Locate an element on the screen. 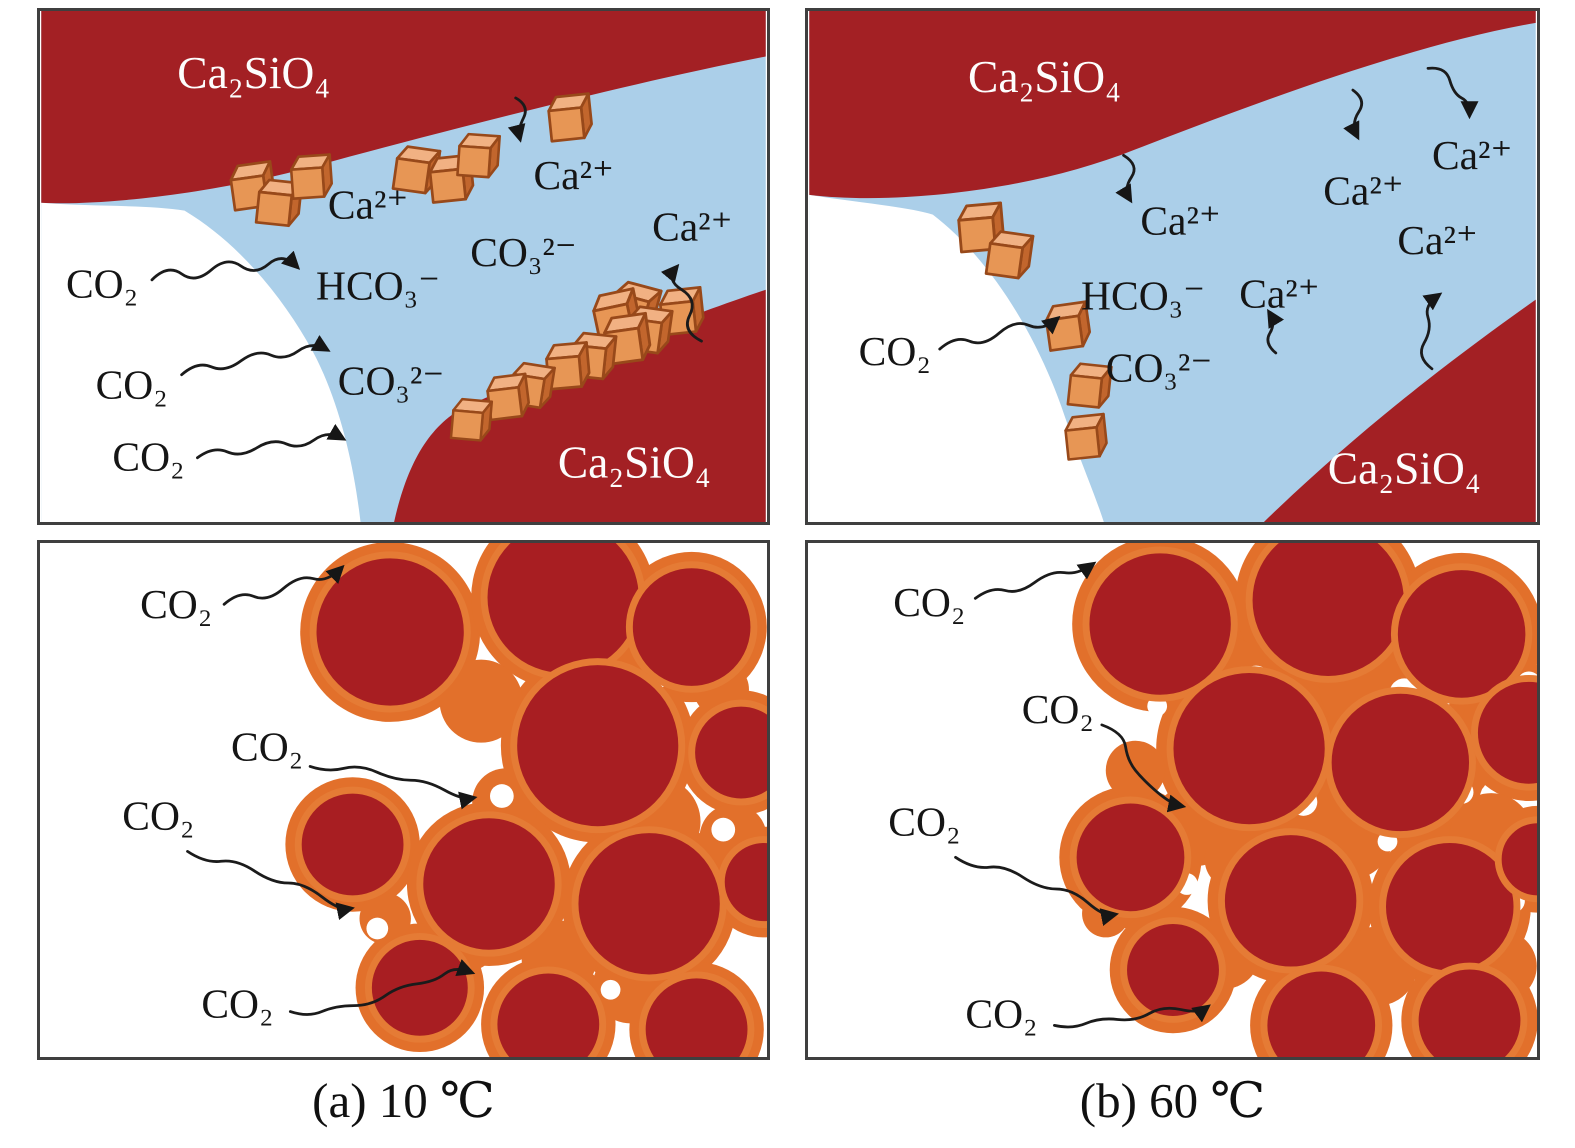  caption-b: (b) 60 ℃ is located at coordinates (1172, 1100).